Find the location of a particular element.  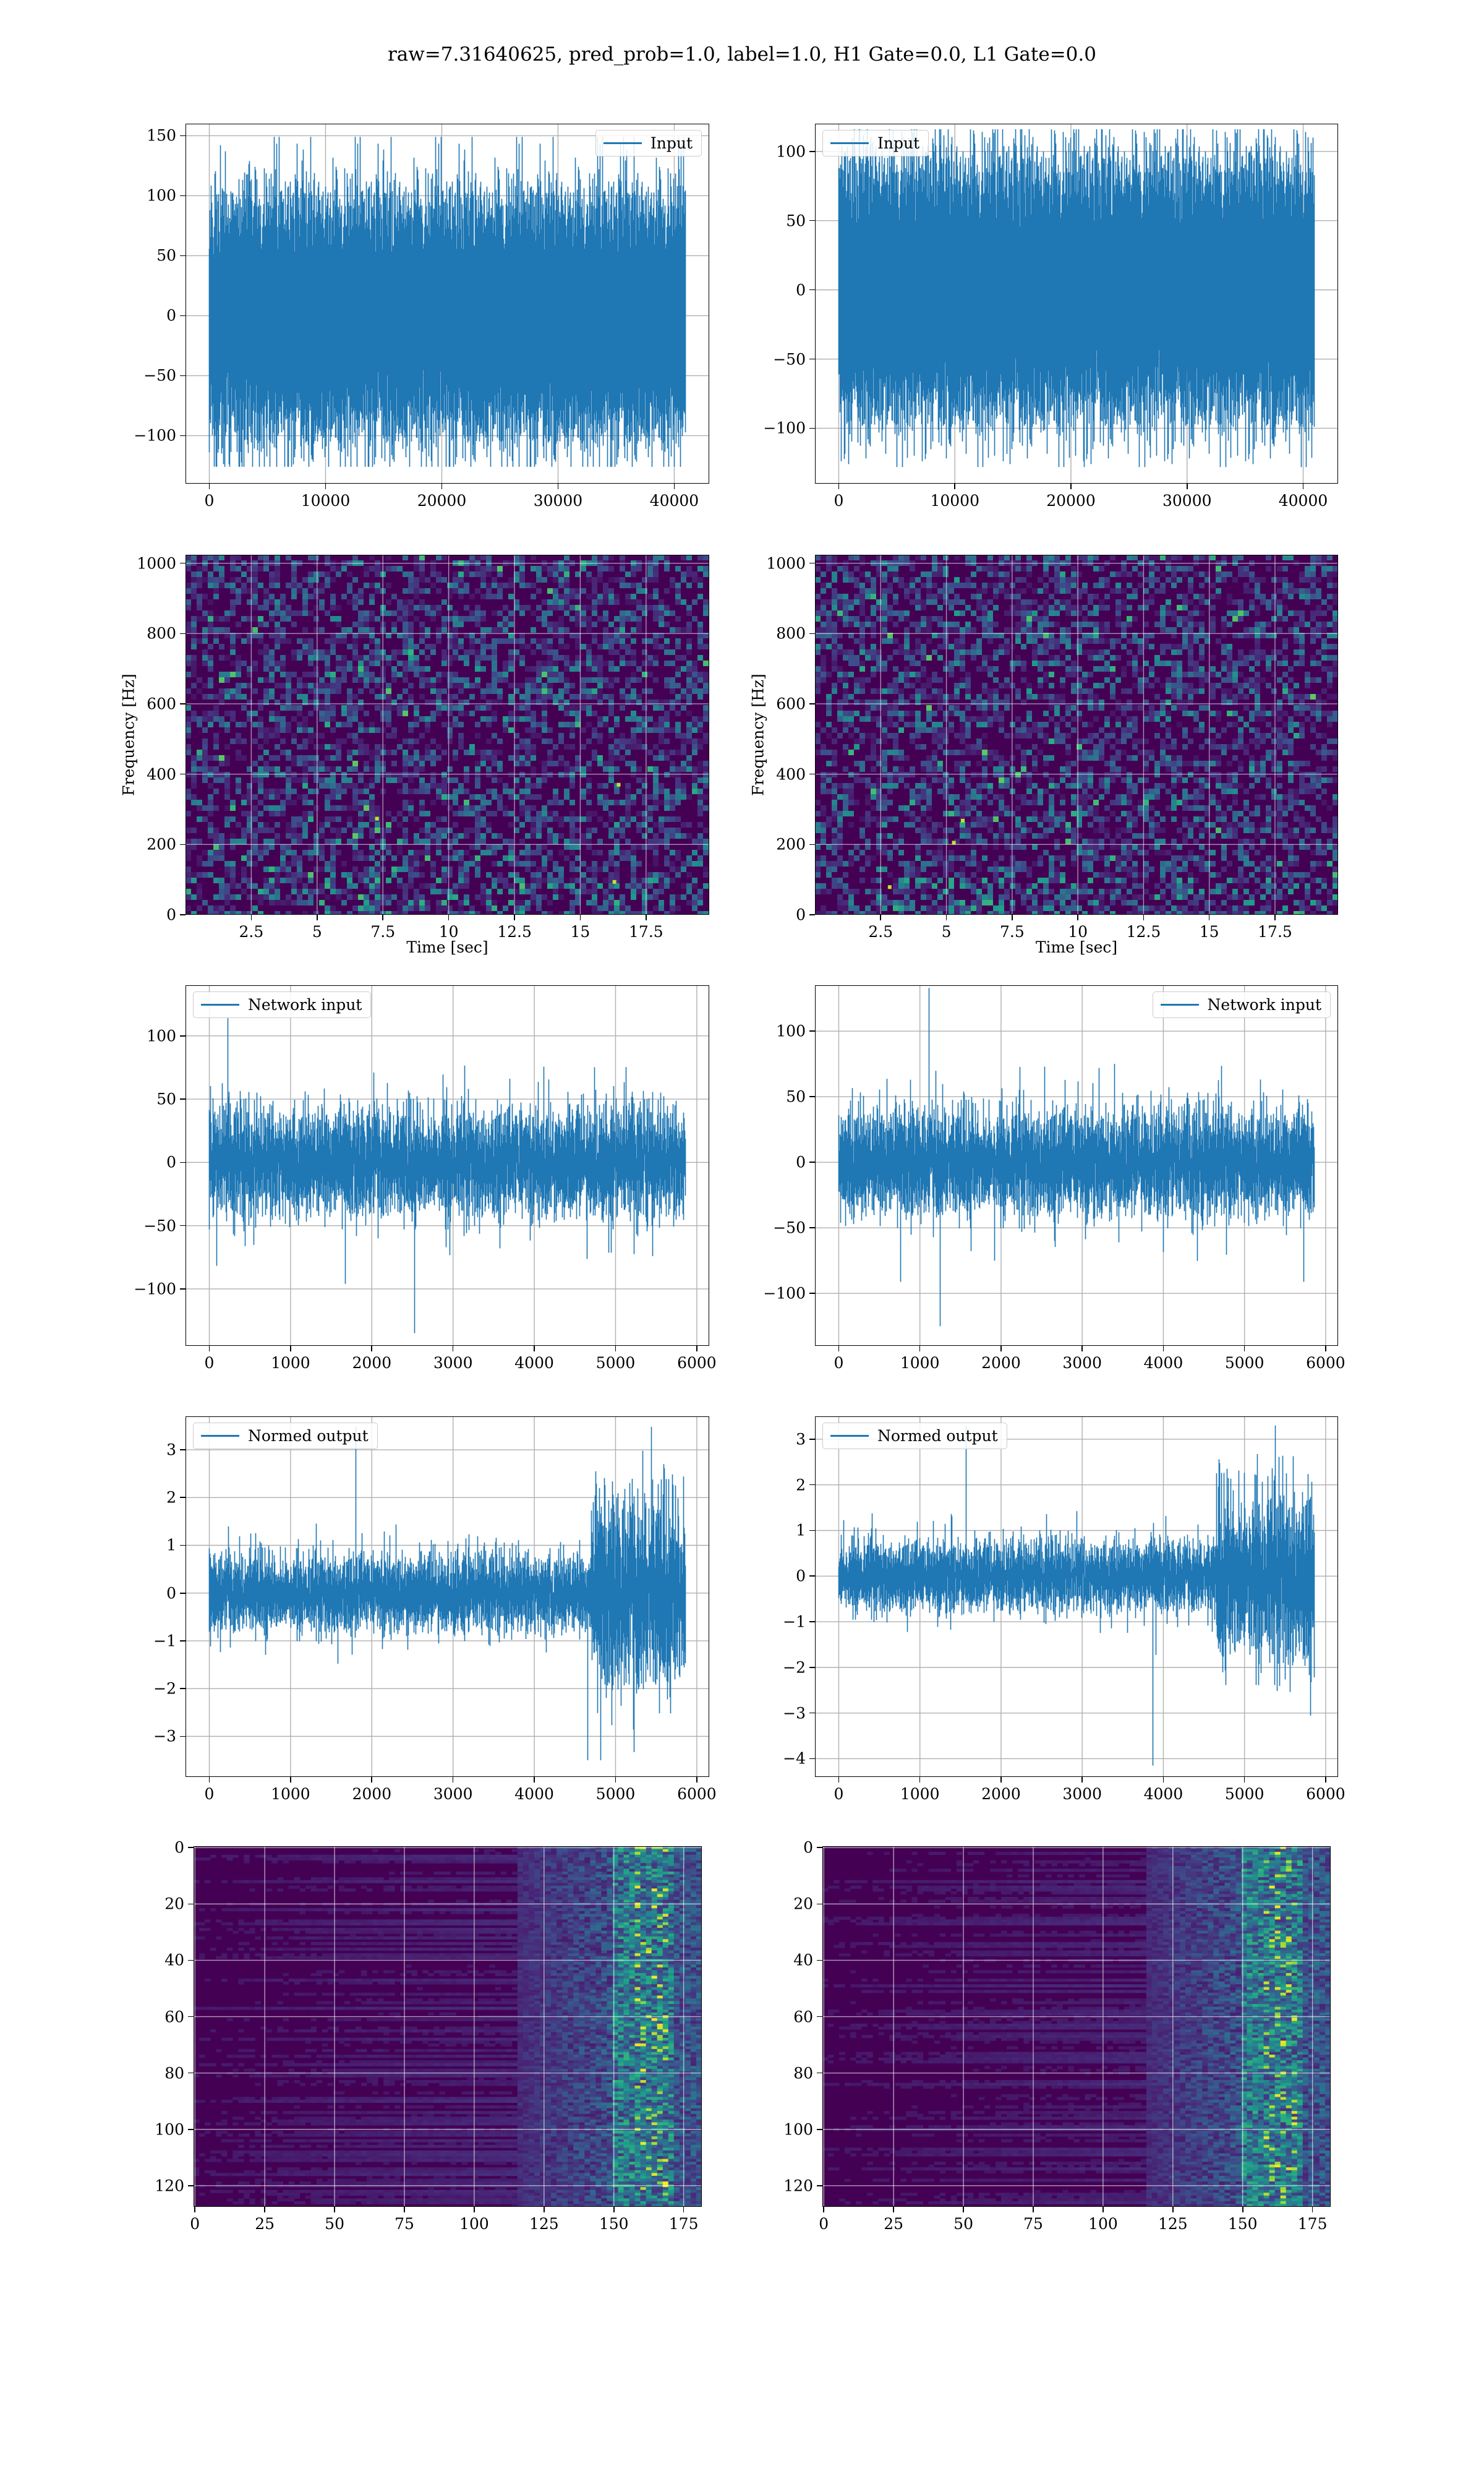

input-h1-xtick-label: 10000 is located at coordinates (326, 500).